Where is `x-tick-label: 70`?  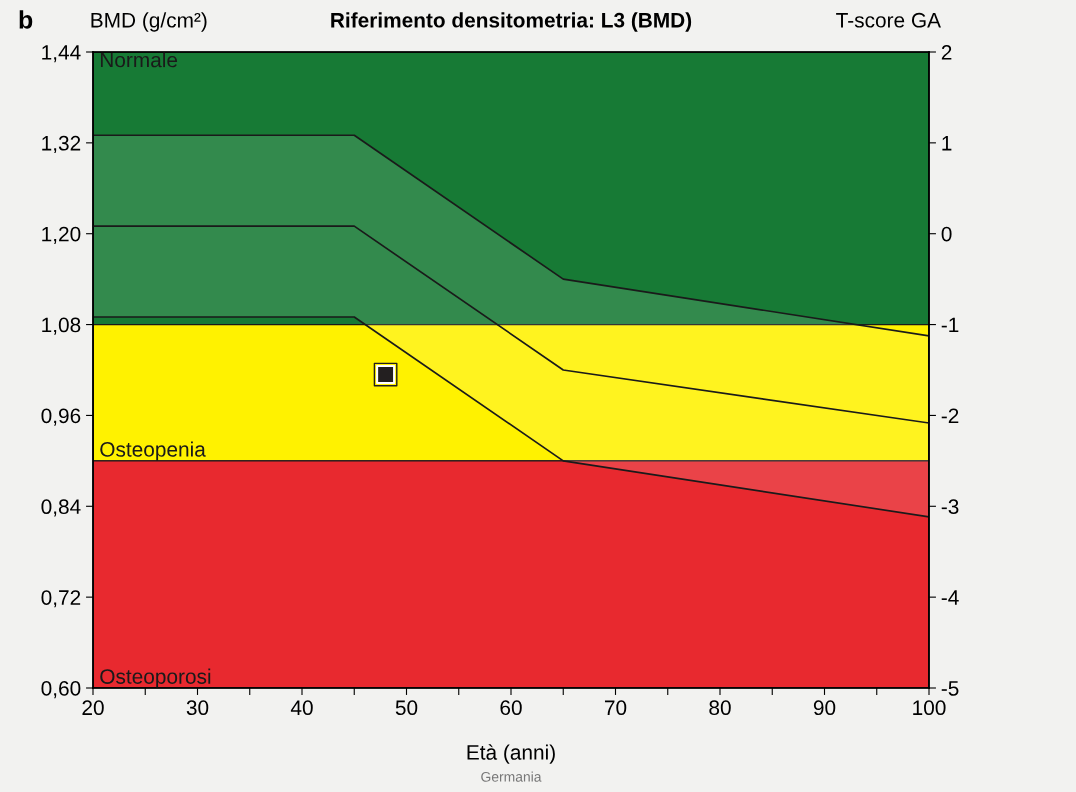 x-tick-label: 70 is located at coordinates (615, 708).